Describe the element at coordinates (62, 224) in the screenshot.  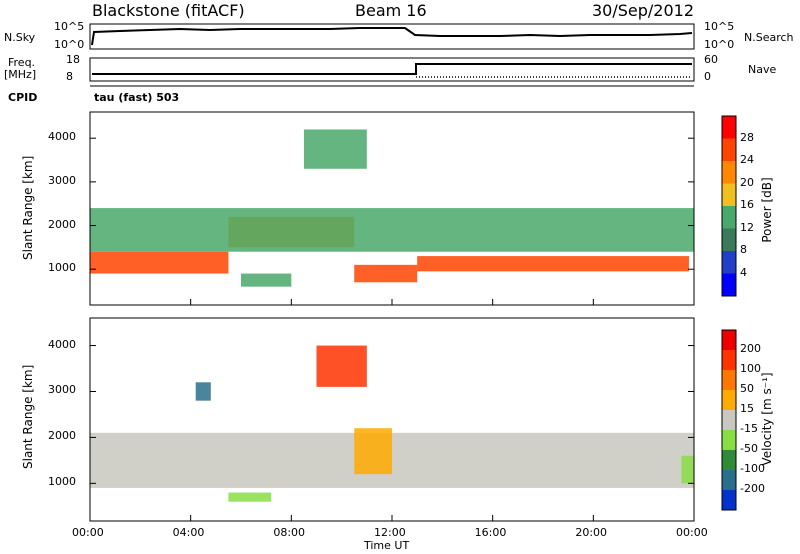
I see `power-ytick-label-1: 2000` at that location.